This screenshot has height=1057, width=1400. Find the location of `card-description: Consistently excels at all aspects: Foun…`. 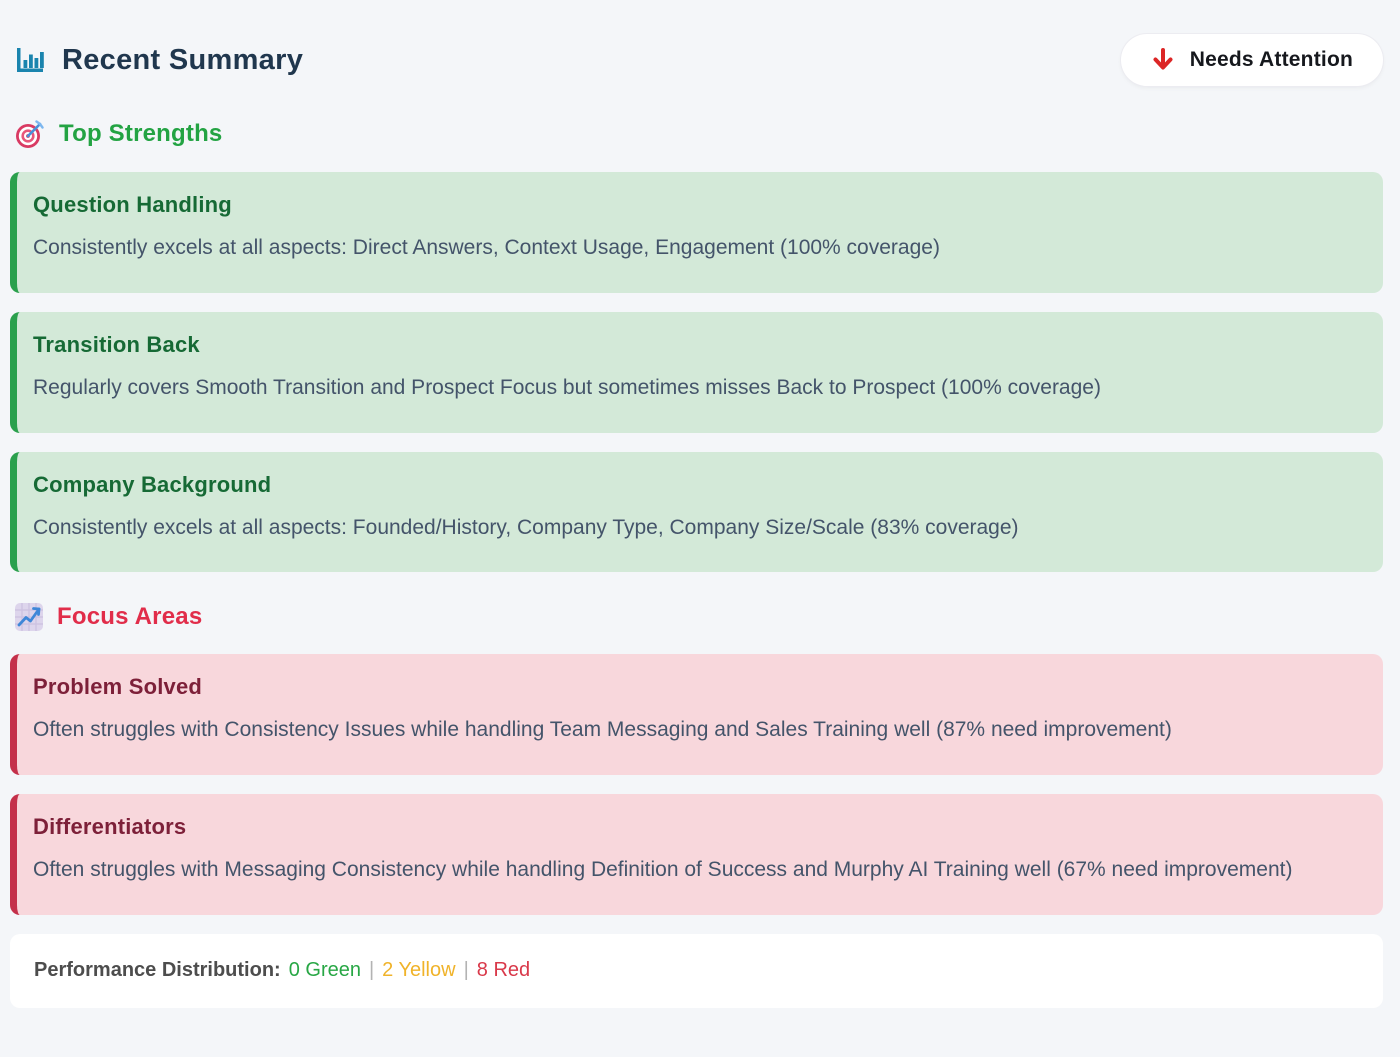

card-description: Consistently excels at all aspects: Foun… is located at coordinates (526, 527).